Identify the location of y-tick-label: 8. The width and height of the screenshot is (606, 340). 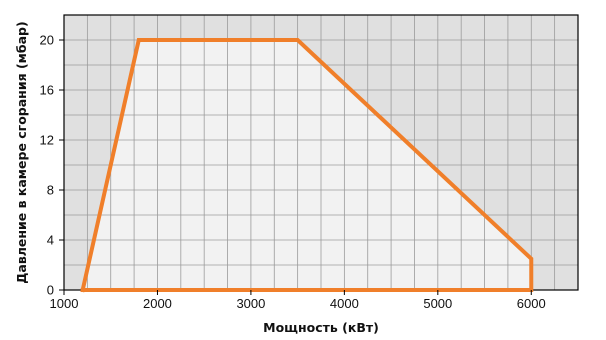
(50, 190).